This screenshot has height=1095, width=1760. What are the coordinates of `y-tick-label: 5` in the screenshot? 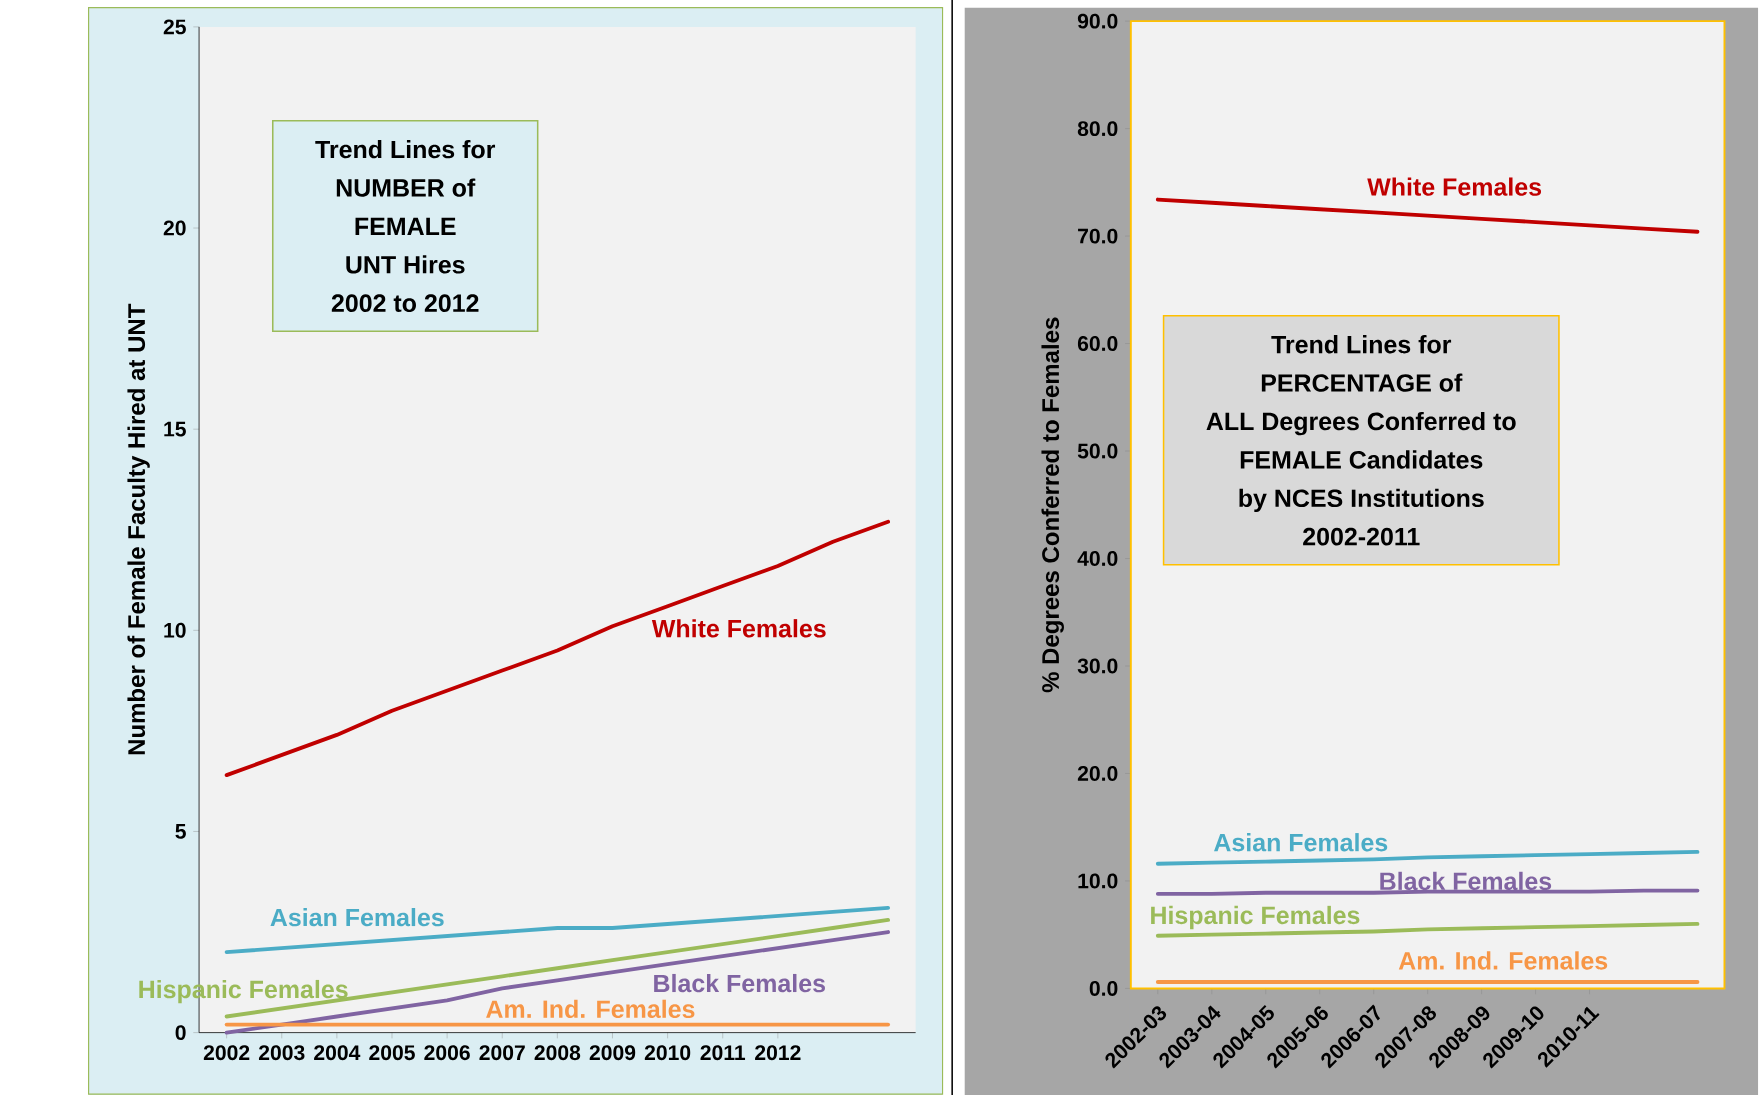 It's located at (180, 831).